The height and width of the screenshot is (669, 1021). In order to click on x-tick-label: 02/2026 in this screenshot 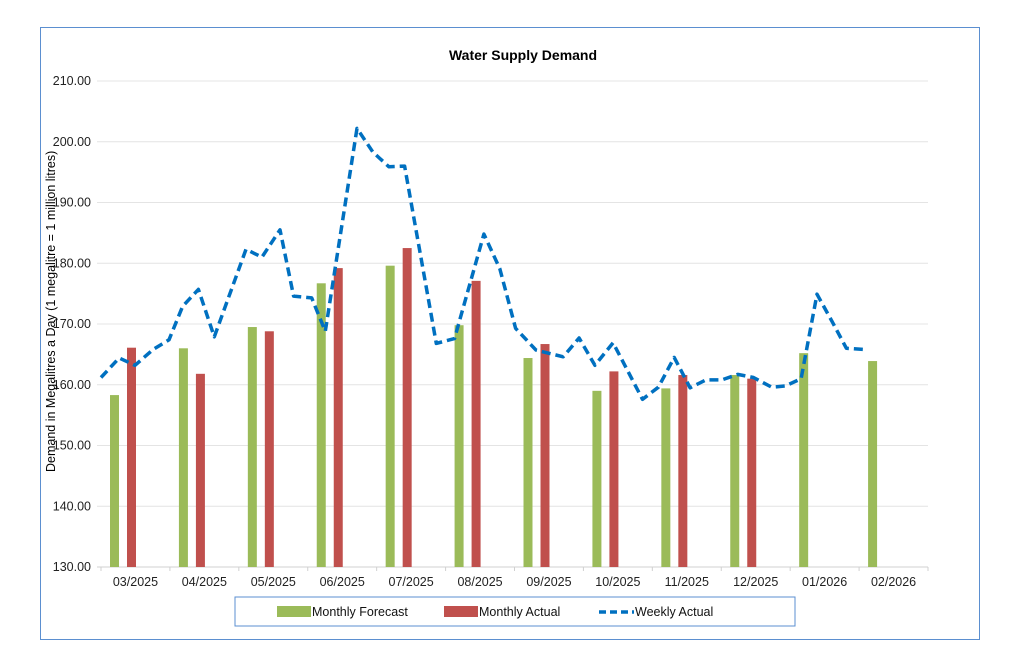, I will do `click(893, 582)`.